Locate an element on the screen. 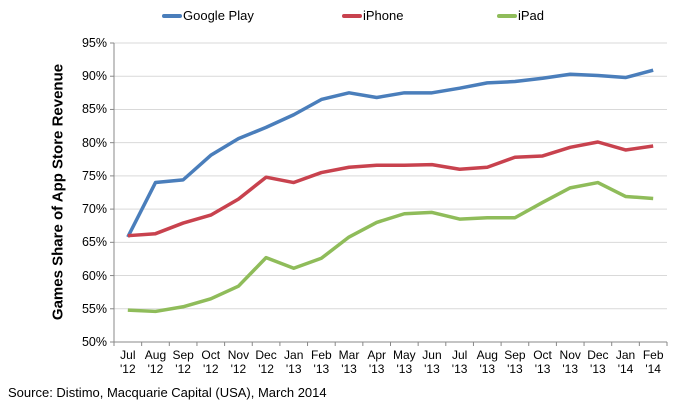  legend-label-ipad: iPad is located at coordinates (531, 15).